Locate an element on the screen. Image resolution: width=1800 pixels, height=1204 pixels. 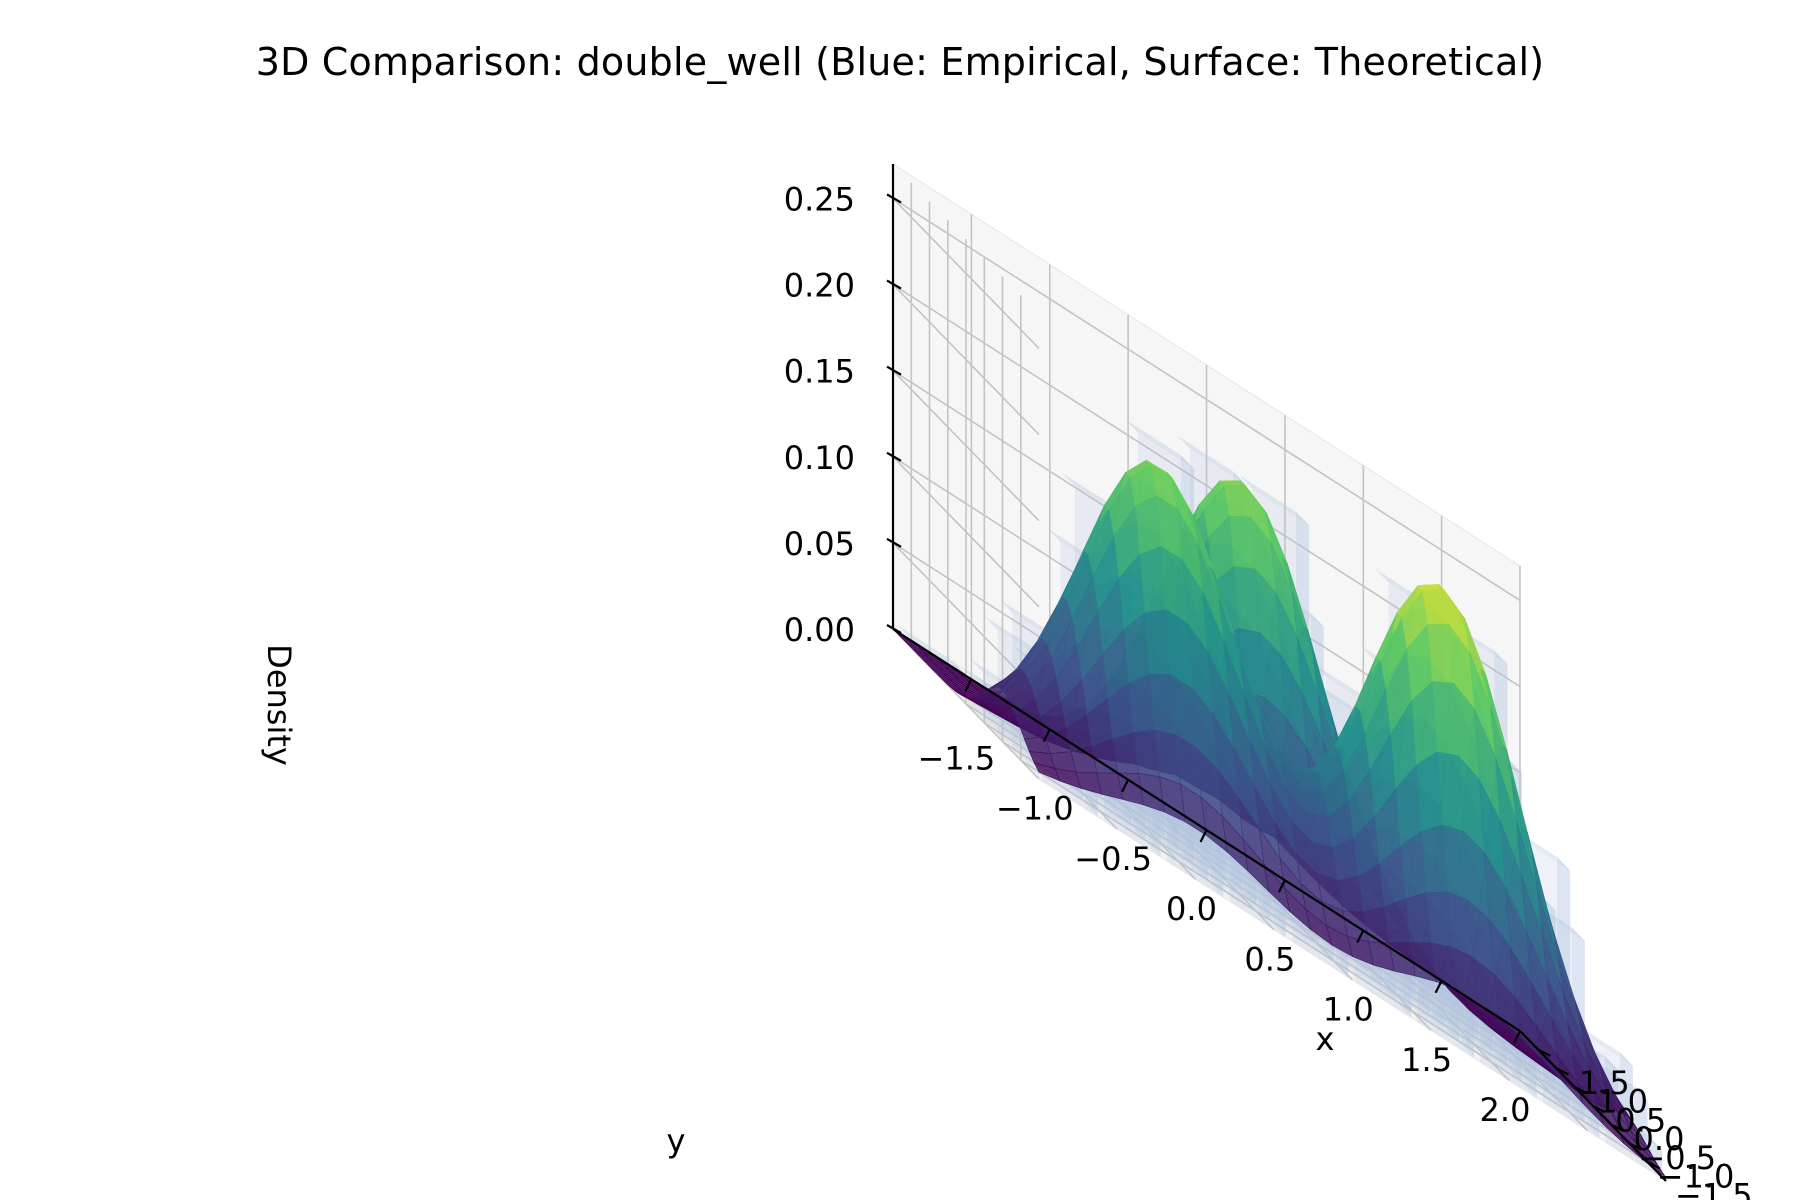
x-tick-label: −0.5 is located at coordinates (1677, 1158).